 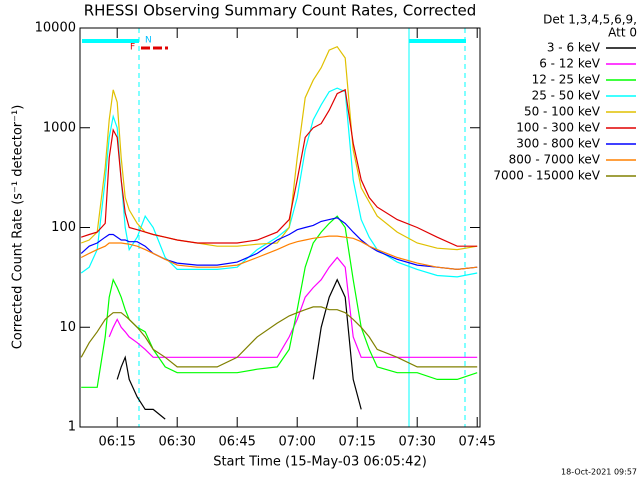 What do you see at coordinates (236, 442) in the screenshot?
I see `x-tick-label: 06:45` at bounding box center [236, 442].